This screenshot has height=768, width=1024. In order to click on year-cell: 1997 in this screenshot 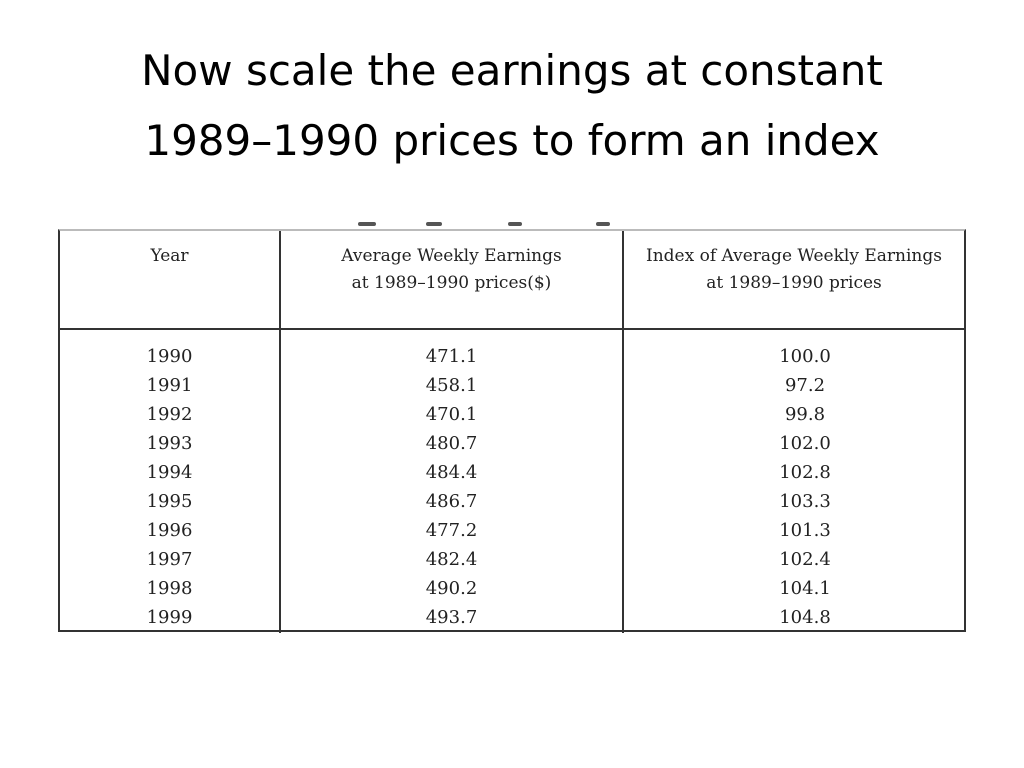, I will do `click(169, 559)`.